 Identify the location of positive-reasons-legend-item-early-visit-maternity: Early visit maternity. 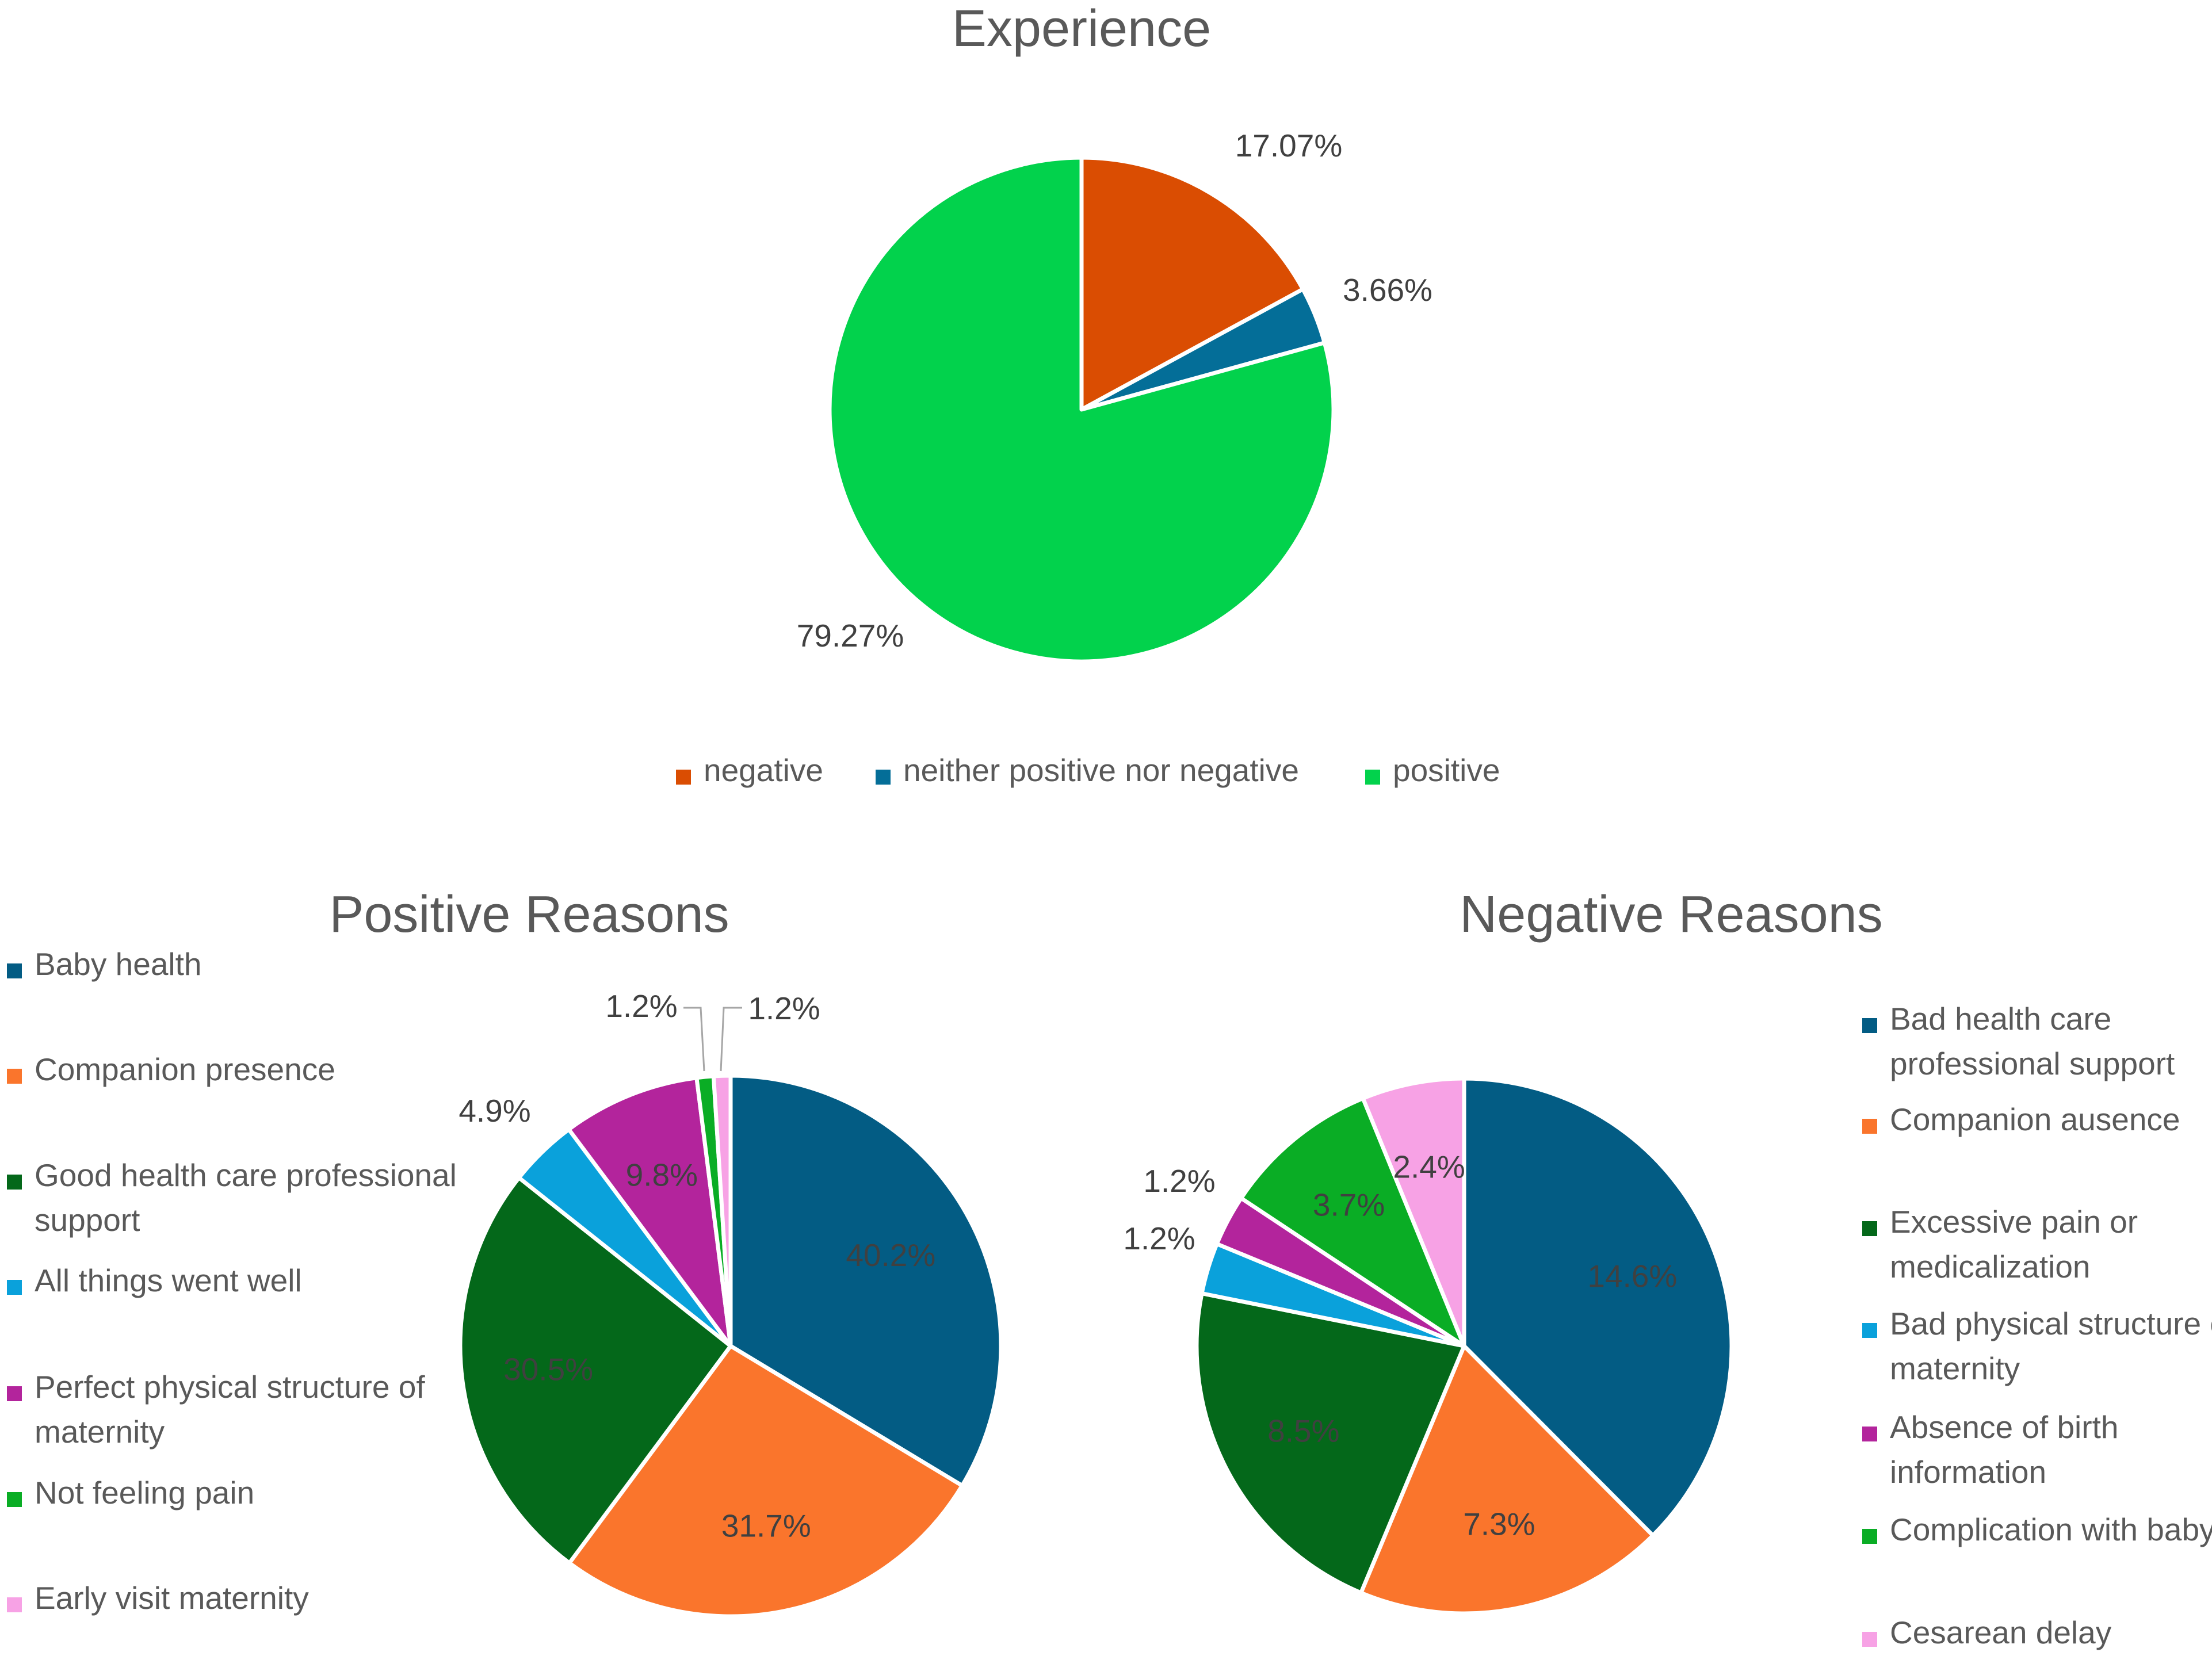
(158, 1598).